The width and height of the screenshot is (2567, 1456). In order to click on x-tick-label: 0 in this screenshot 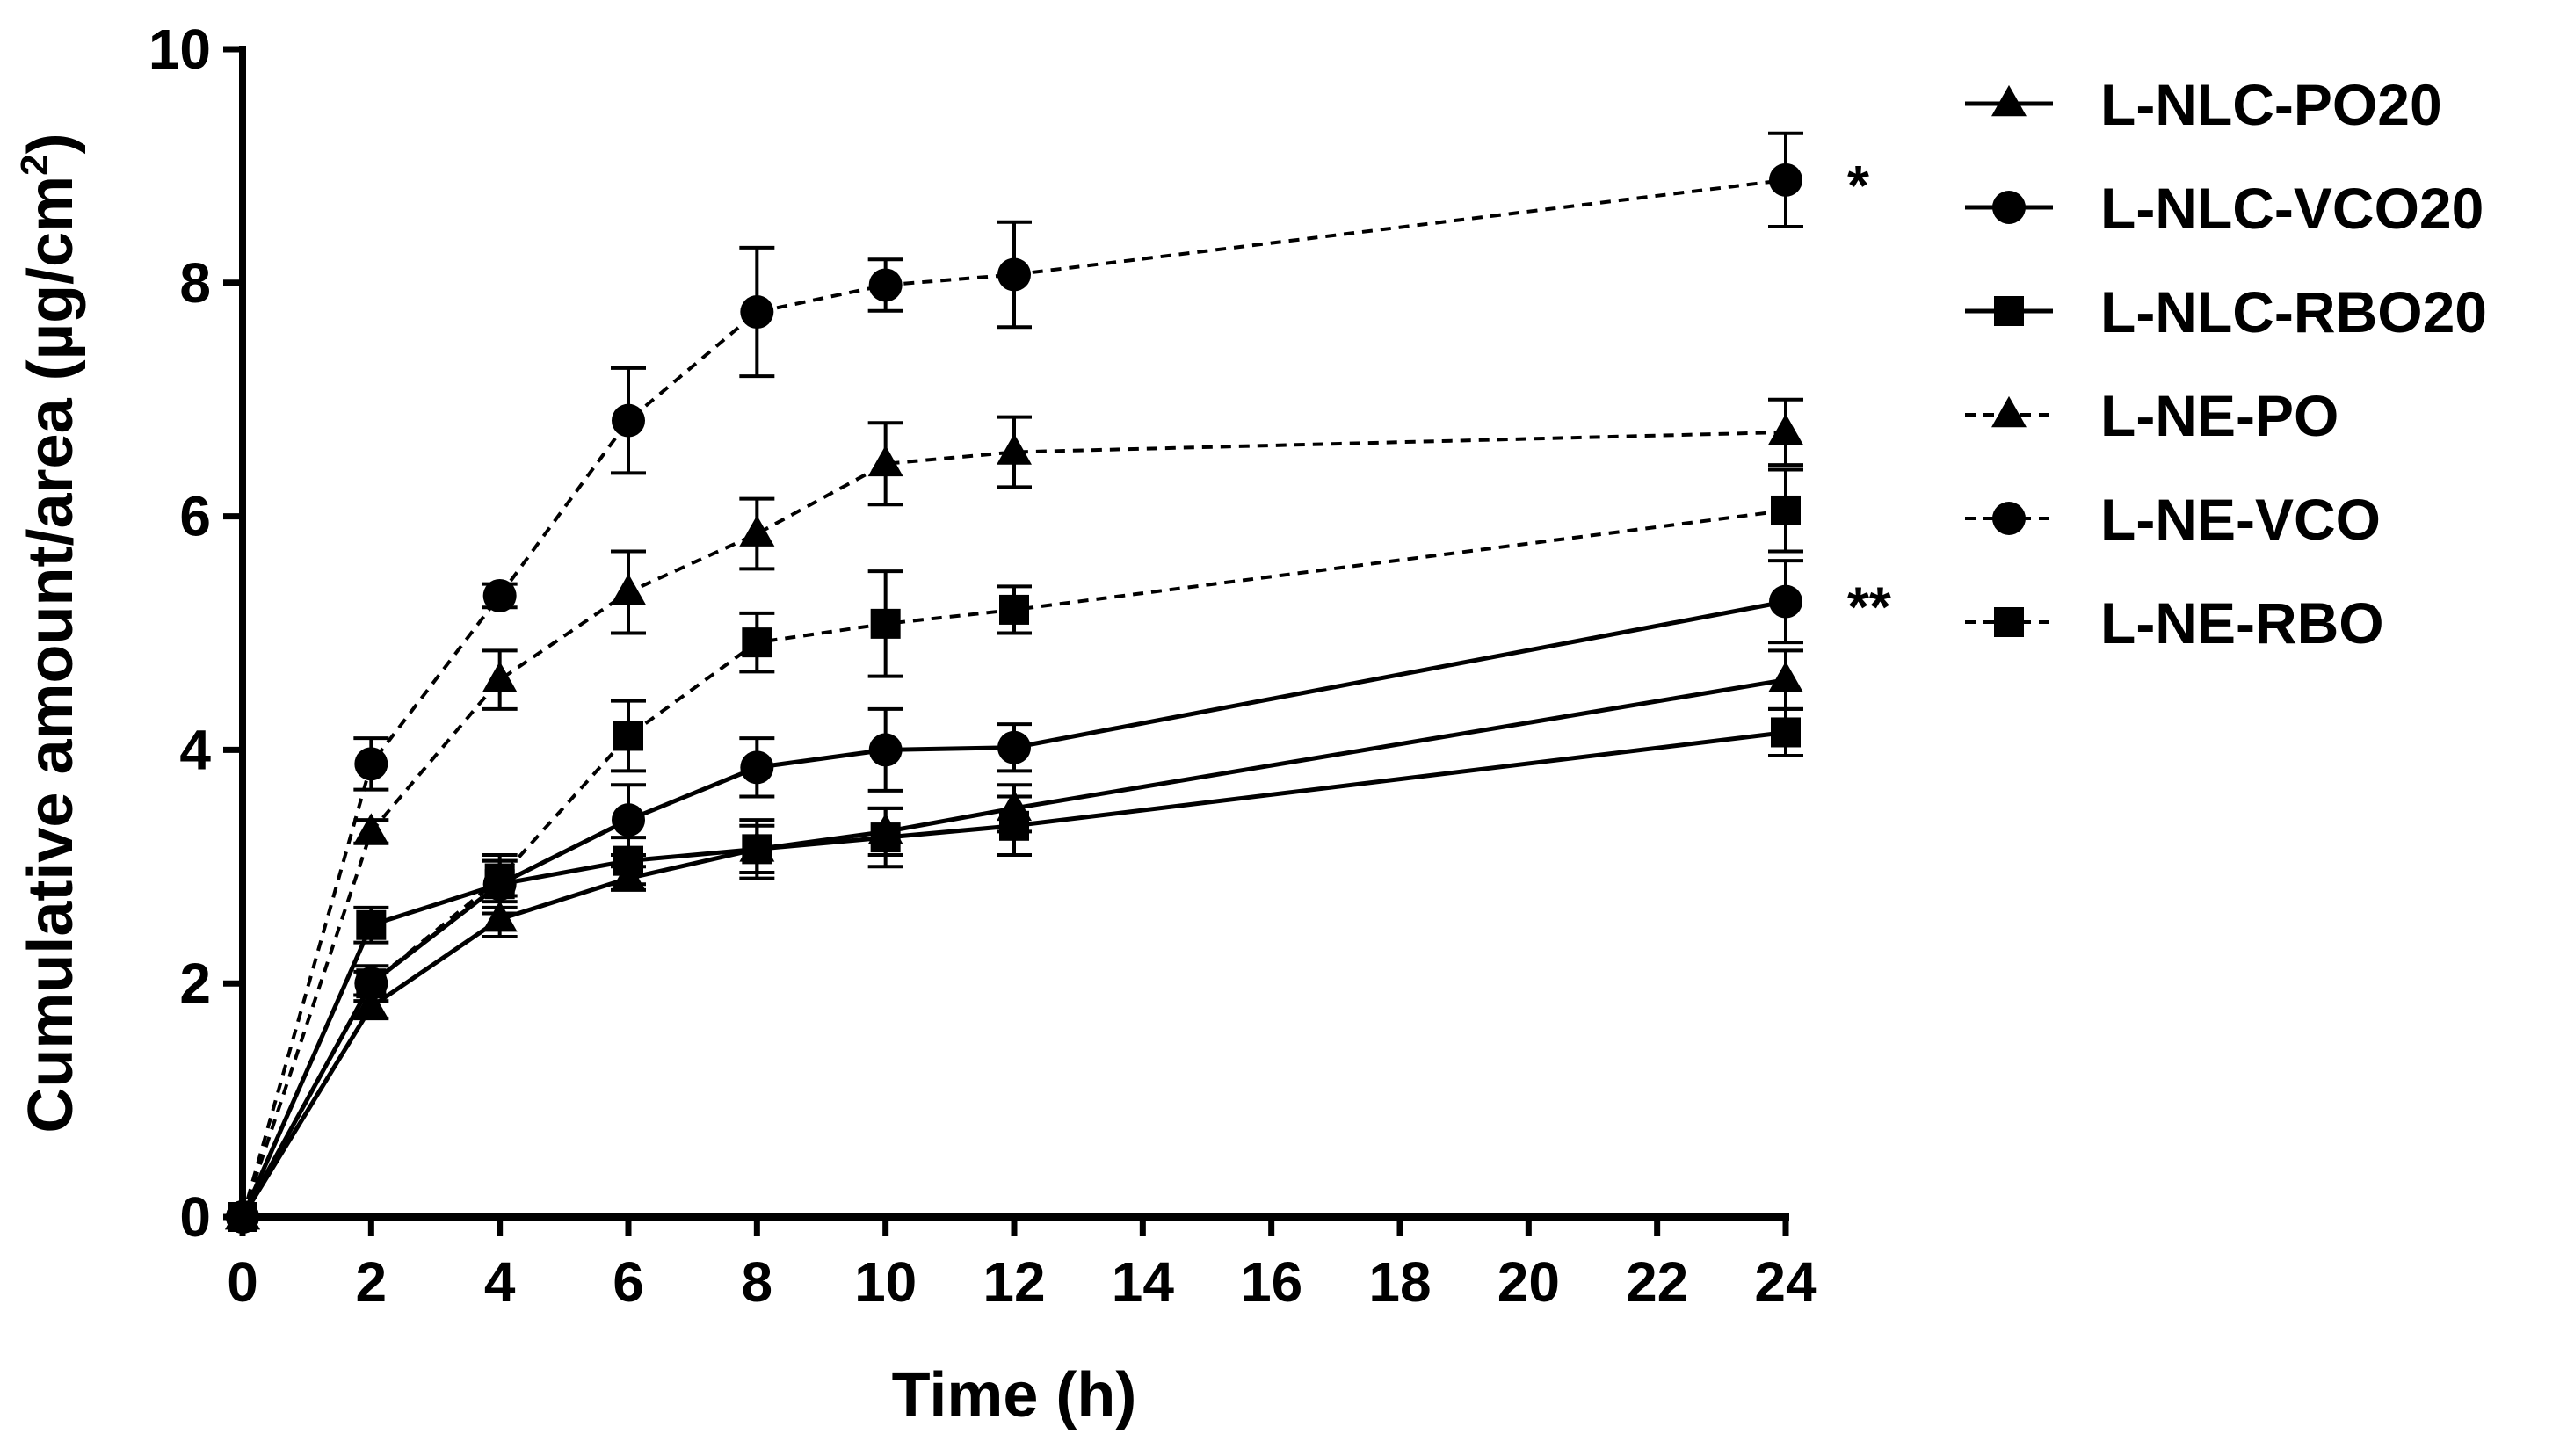, I will do `click(243, 1282)`.